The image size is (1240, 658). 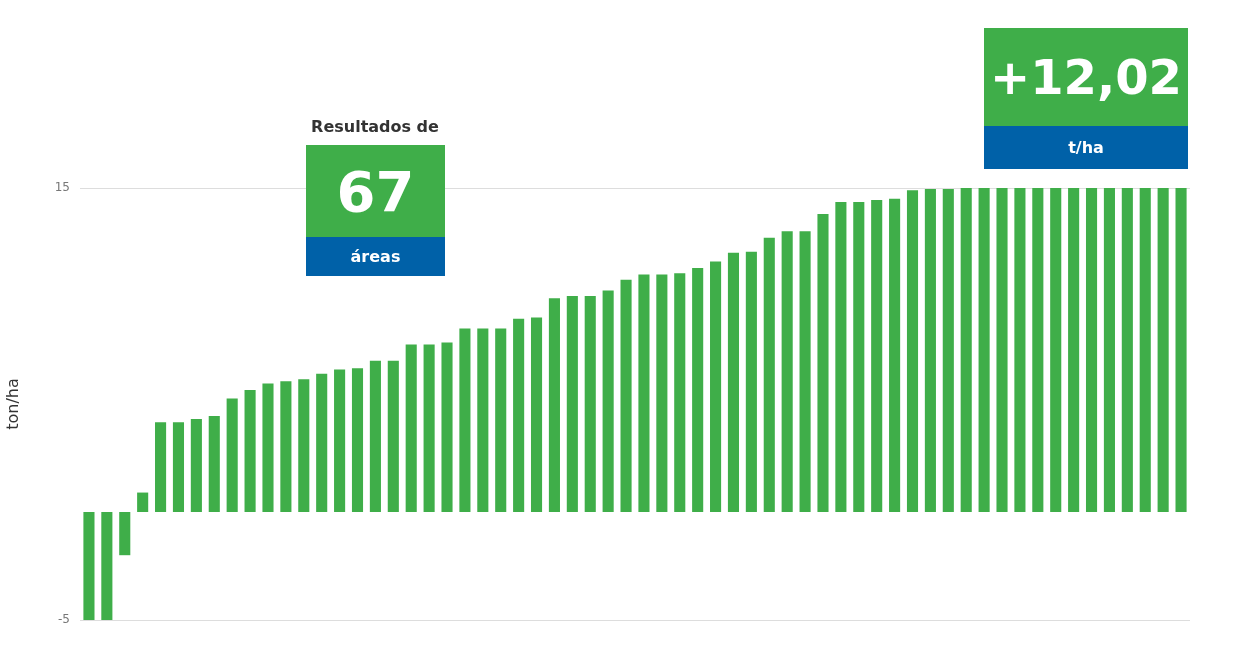 I want to click on annotation: 67, so click(x=375, y=191).